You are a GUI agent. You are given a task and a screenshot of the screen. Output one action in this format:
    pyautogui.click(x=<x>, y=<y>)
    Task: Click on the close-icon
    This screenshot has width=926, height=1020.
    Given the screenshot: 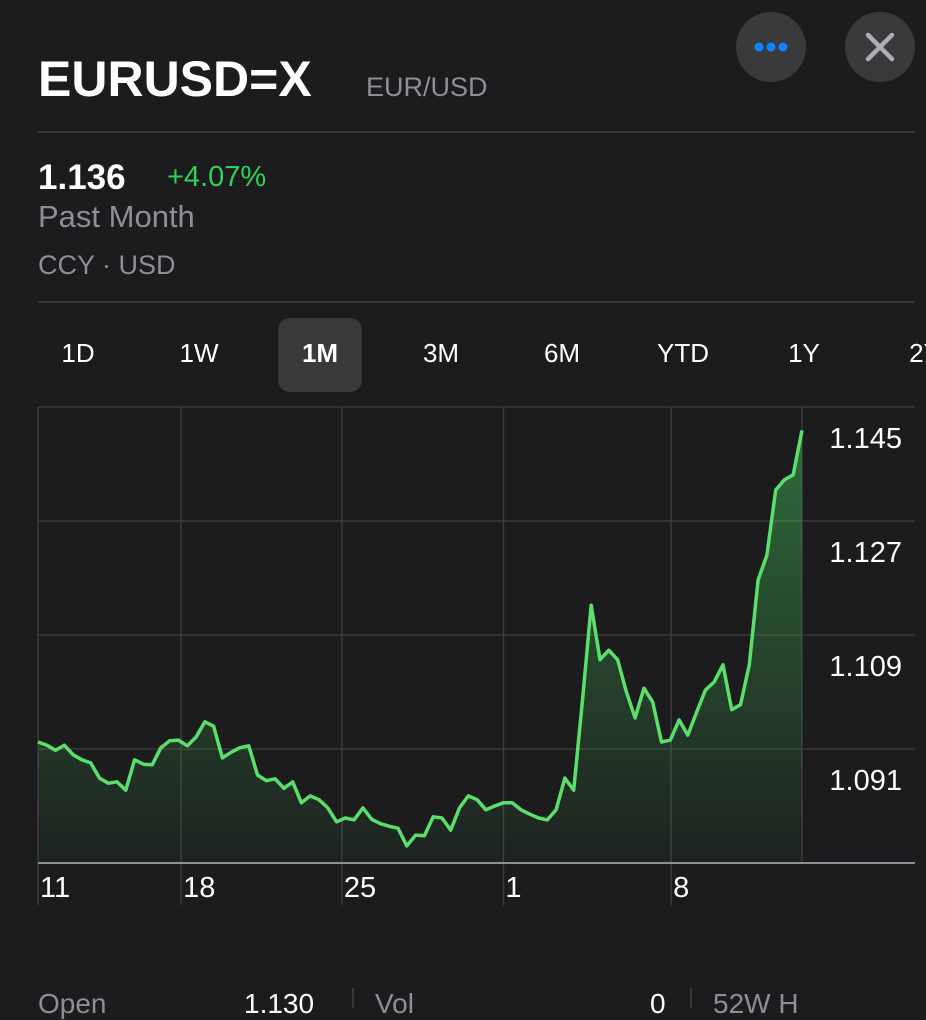 What is the action you would take?
    pyautogui.click(x=880, y=47)
    